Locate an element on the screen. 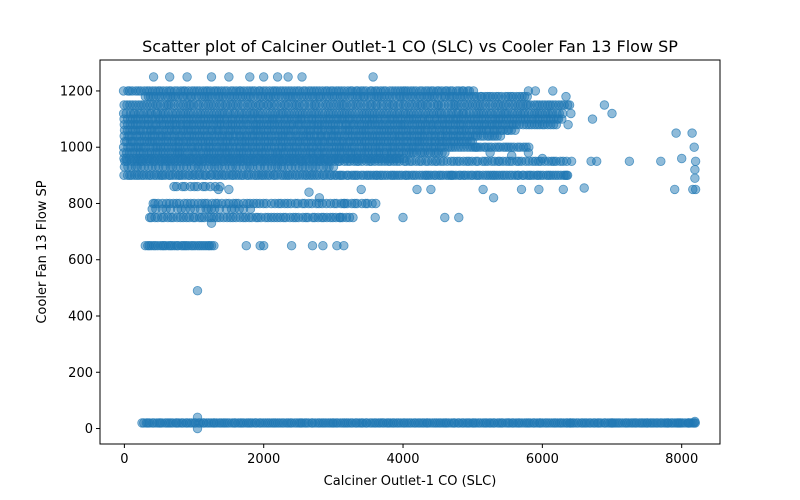 The height and width of the screenshot is (500, 800). y-axis-ticks: 0 200 400 600 800 1000 1200 is located at coordinates (80, 260).